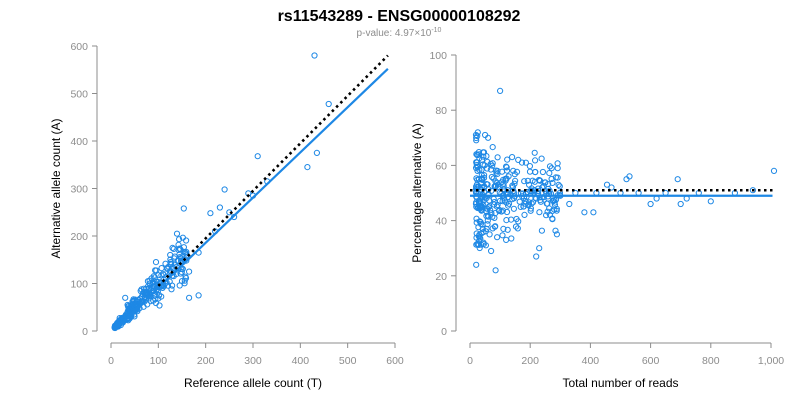  Describe the element at coordinates (395, 361) in the screenshot. I see `x-tick-label: 600` at that location.